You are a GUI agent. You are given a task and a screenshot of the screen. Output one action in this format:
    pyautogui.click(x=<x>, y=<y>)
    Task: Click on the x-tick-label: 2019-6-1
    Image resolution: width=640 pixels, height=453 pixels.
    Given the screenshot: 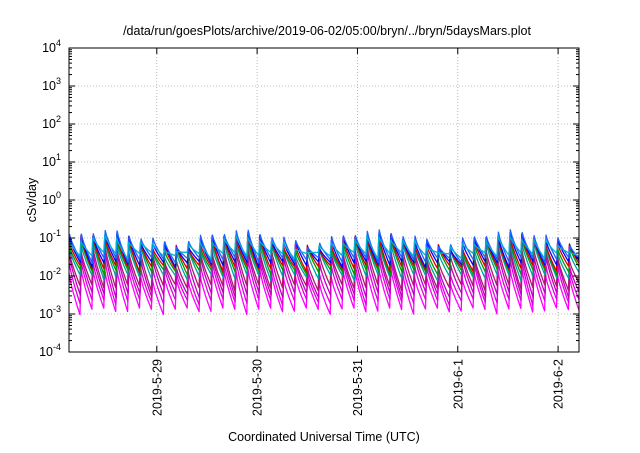 What is the action you would take?
    pyautogui.click(x=458, y=384)
    